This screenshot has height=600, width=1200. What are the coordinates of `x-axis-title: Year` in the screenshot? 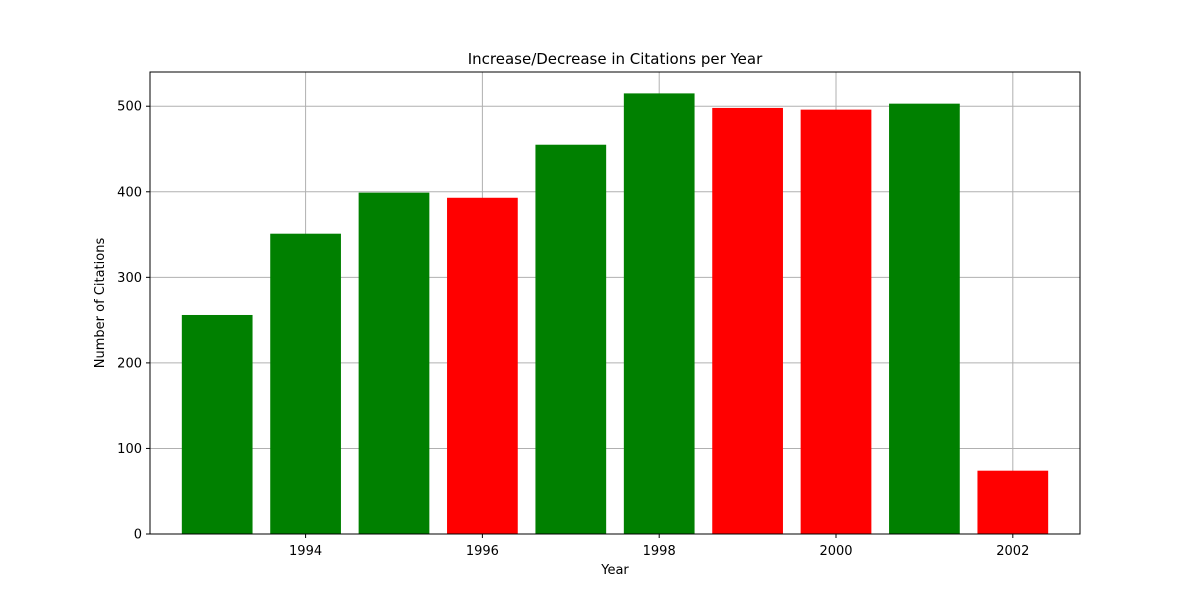 It's located at (614, 570).